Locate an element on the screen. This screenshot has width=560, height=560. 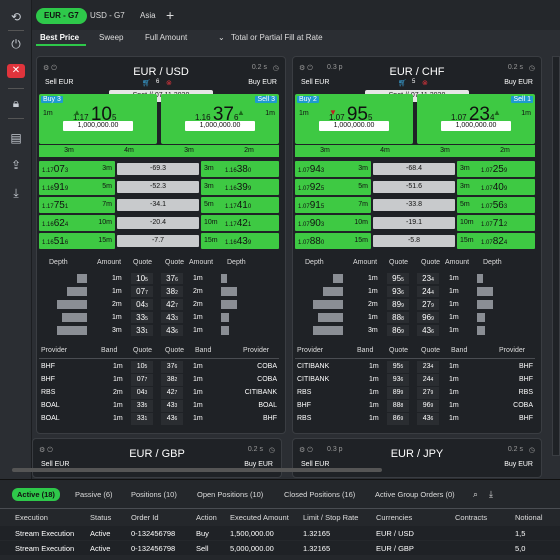
depth-bid-quote: 077 is located at coordinates (142, 291).